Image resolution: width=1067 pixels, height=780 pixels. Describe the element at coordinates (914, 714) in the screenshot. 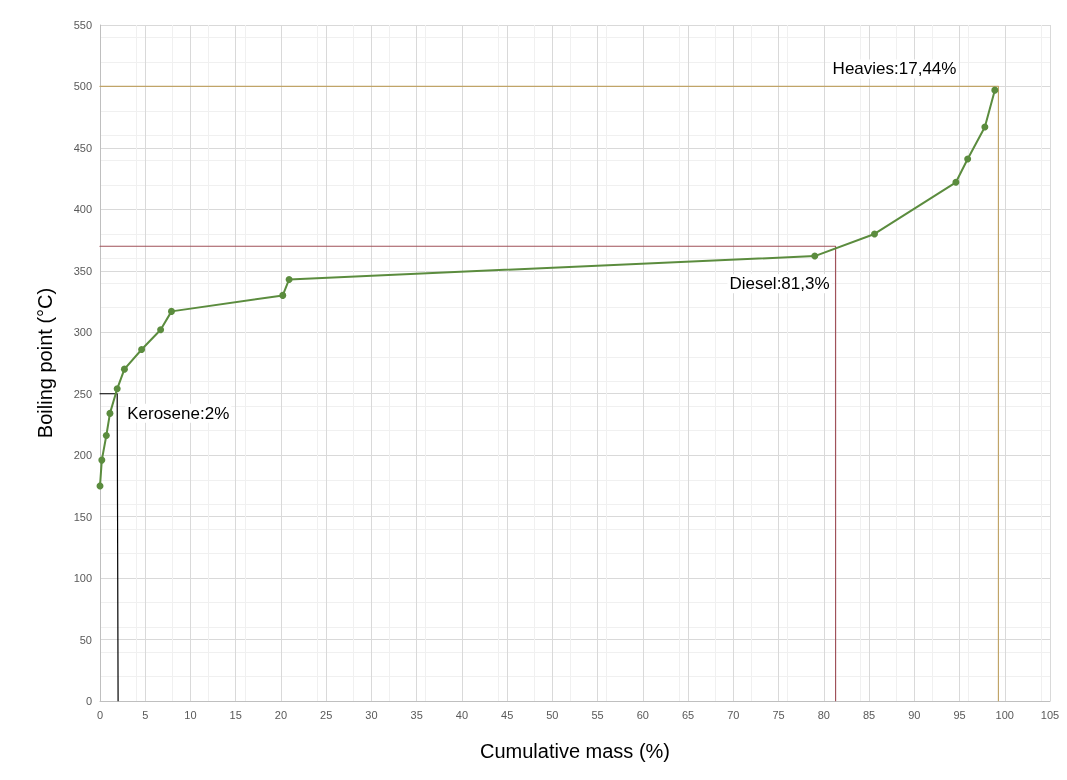

I see `x-tick-label: 90` at that location.